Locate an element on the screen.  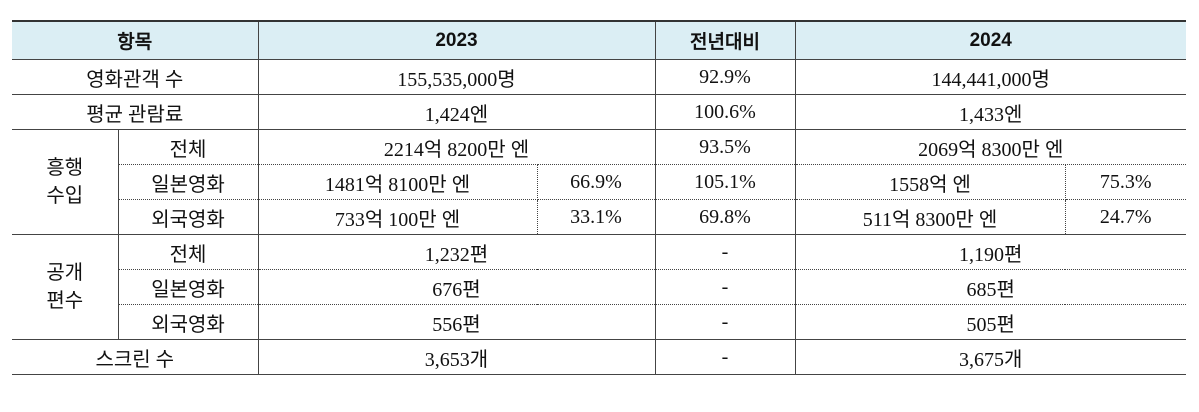
cell: 66.9% is located at coordinates (596, 182).